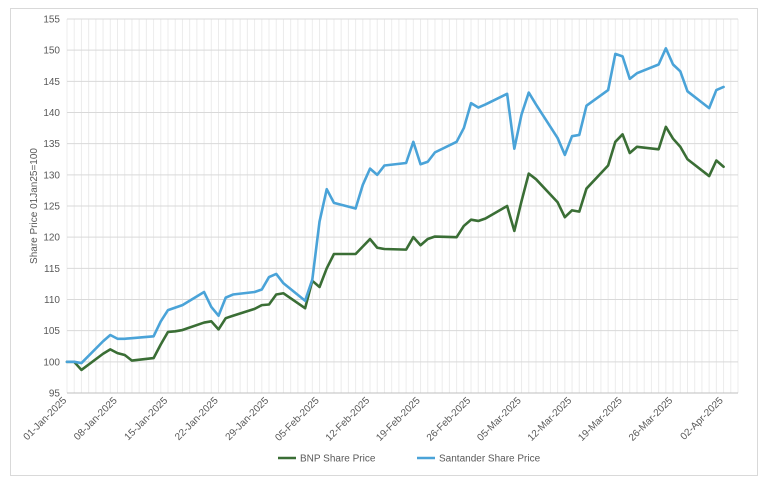 Image resolution: width=768 pixels, height=486 pixels. What do you see at coordinates (96, 419) in the screenshot?
I see `x-tick-label: 08-Jan-2025` at bounding box center [96, 419].